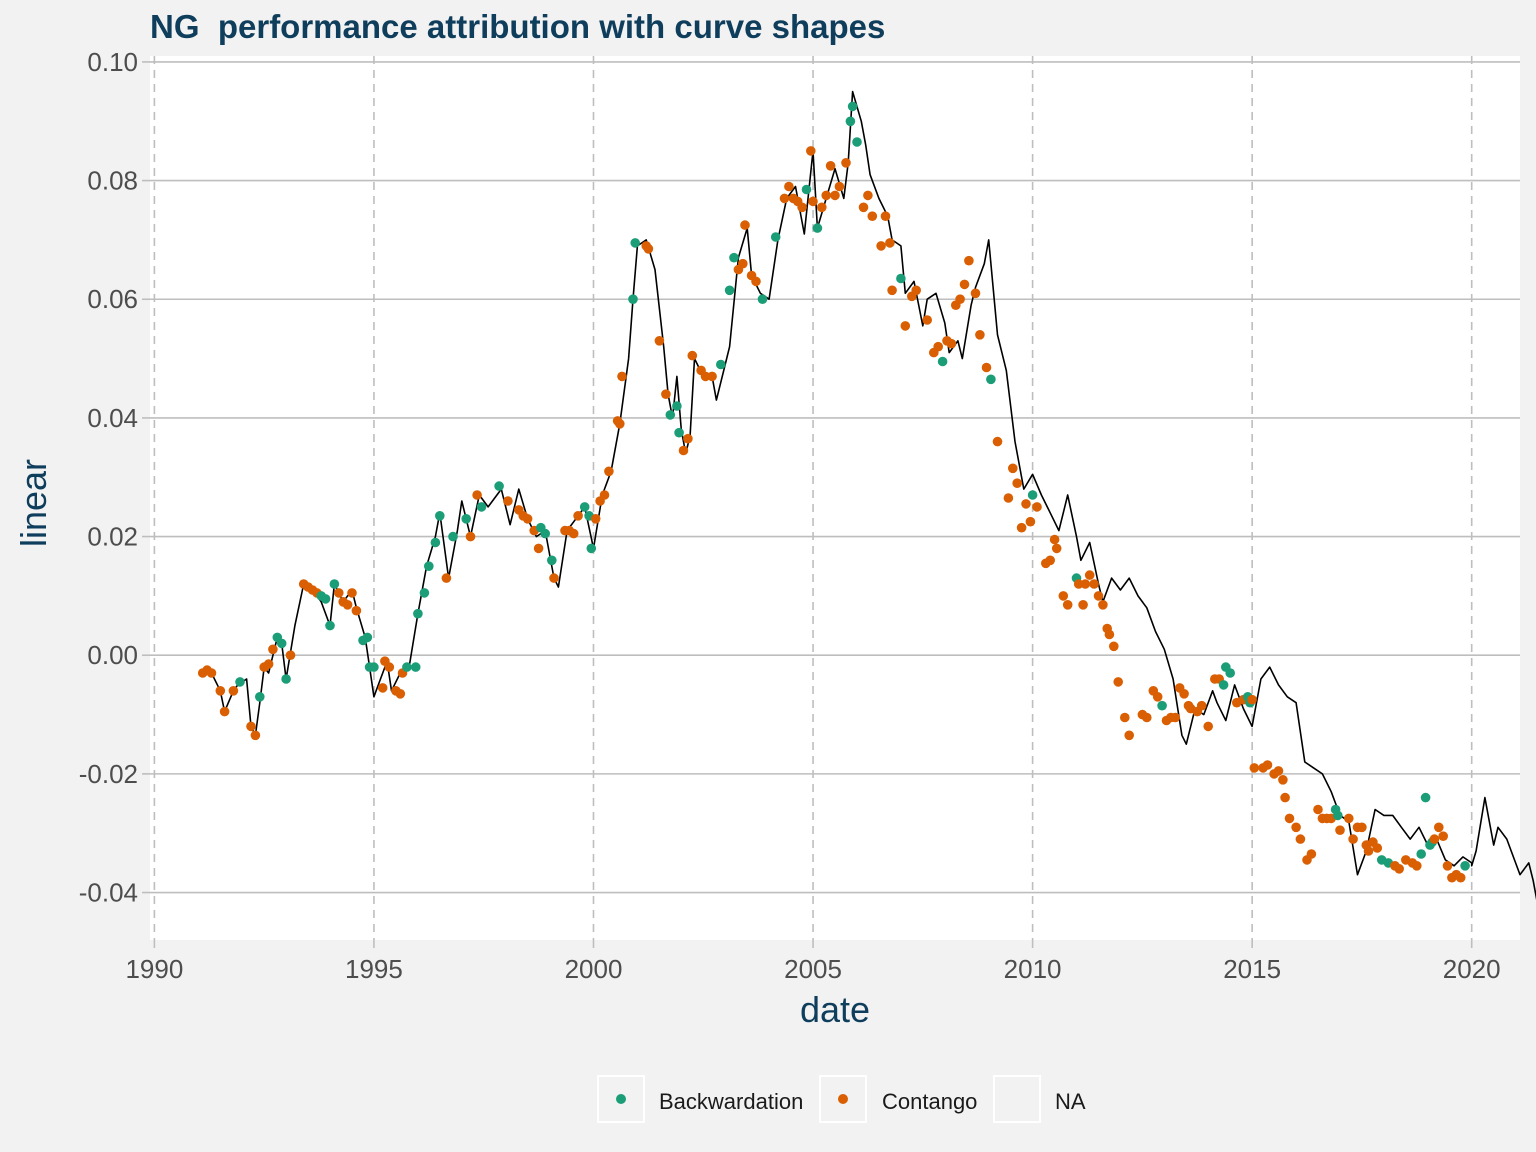 The image size is (1536, 1152). What do you see at coordinates (835, 1009) in the screenshot?
I see `x-axis-title: date` at bounding box center [835, 1009].